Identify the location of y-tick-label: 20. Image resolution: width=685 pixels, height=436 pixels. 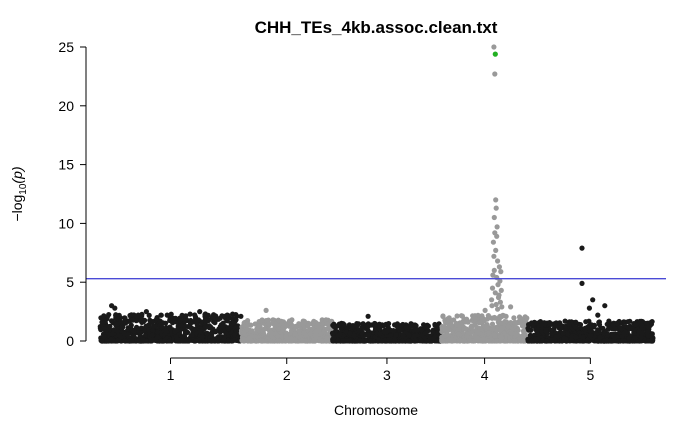
(66, 106).